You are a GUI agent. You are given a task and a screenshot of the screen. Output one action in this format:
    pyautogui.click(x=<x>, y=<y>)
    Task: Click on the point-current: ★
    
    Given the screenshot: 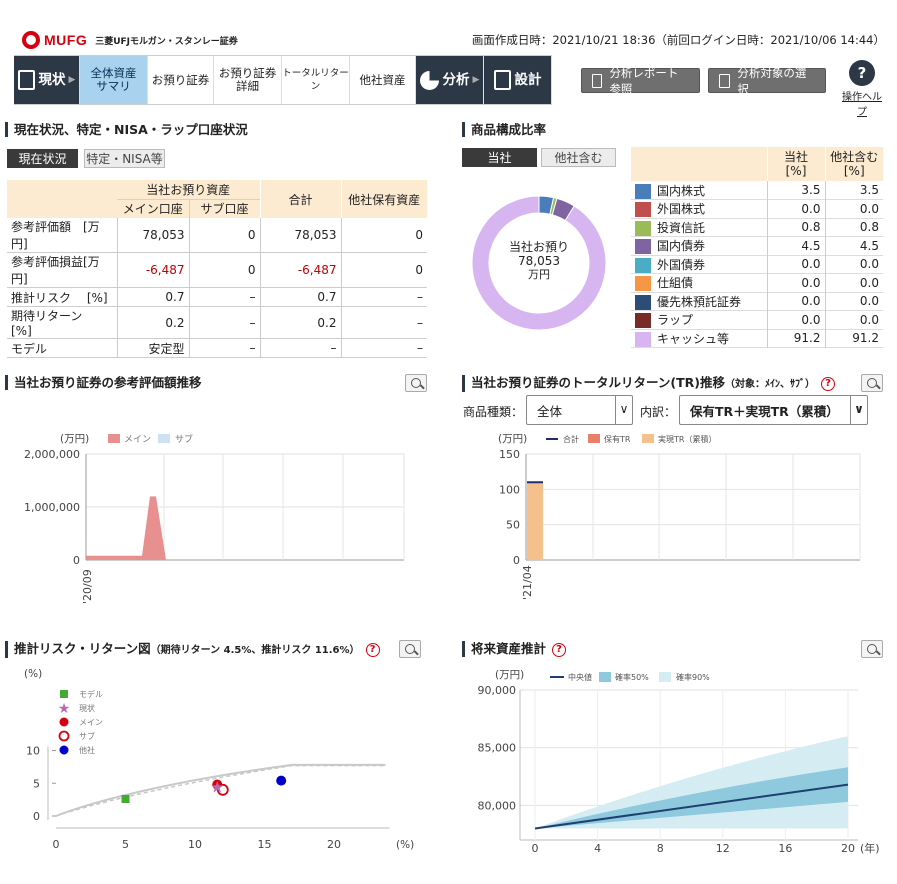 What is the action you would take?
    pyautogui.click(x=217, y=787)
    